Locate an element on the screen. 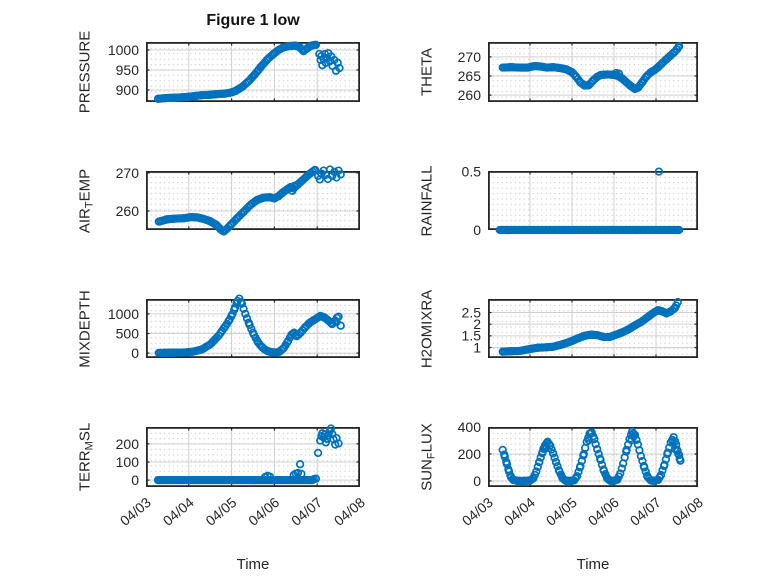 The width and height of the screenshot is (778, 583). theta-y-axis-label: THETA is located at coordinates (427, 72).